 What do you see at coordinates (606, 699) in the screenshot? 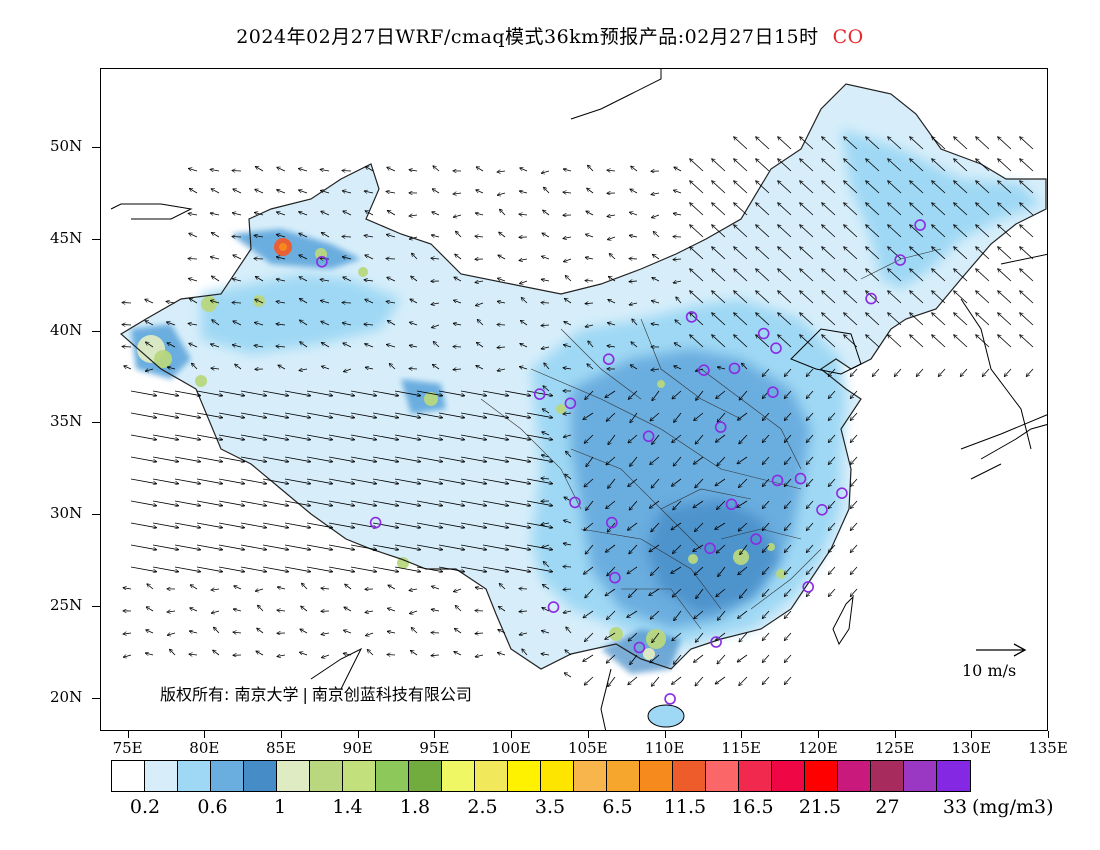
I see `indochina-coast` at bounding box center [606, 699].